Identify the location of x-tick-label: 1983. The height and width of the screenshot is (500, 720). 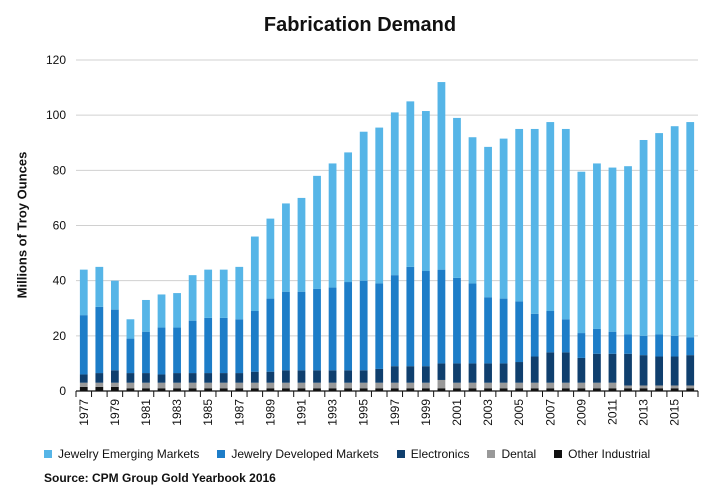
(177, 412).